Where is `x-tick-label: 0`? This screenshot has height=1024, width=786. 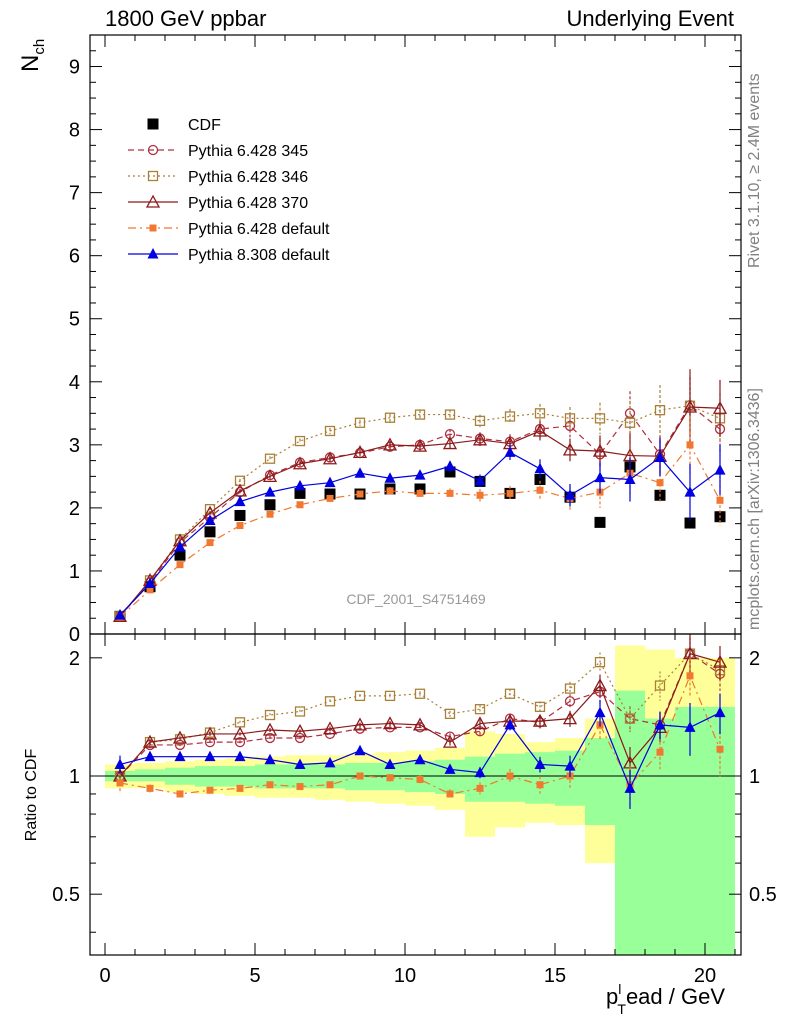
x-tick-label: 0 is located at coordinates (104, 976).